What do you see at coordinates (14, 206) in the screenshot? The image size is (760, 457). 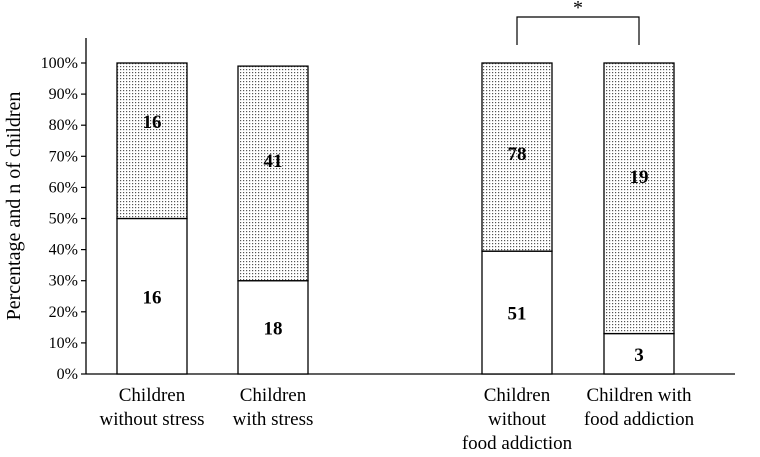 I see `y-axis-title: Percentage and n of children` at bounding box center [14, 206].